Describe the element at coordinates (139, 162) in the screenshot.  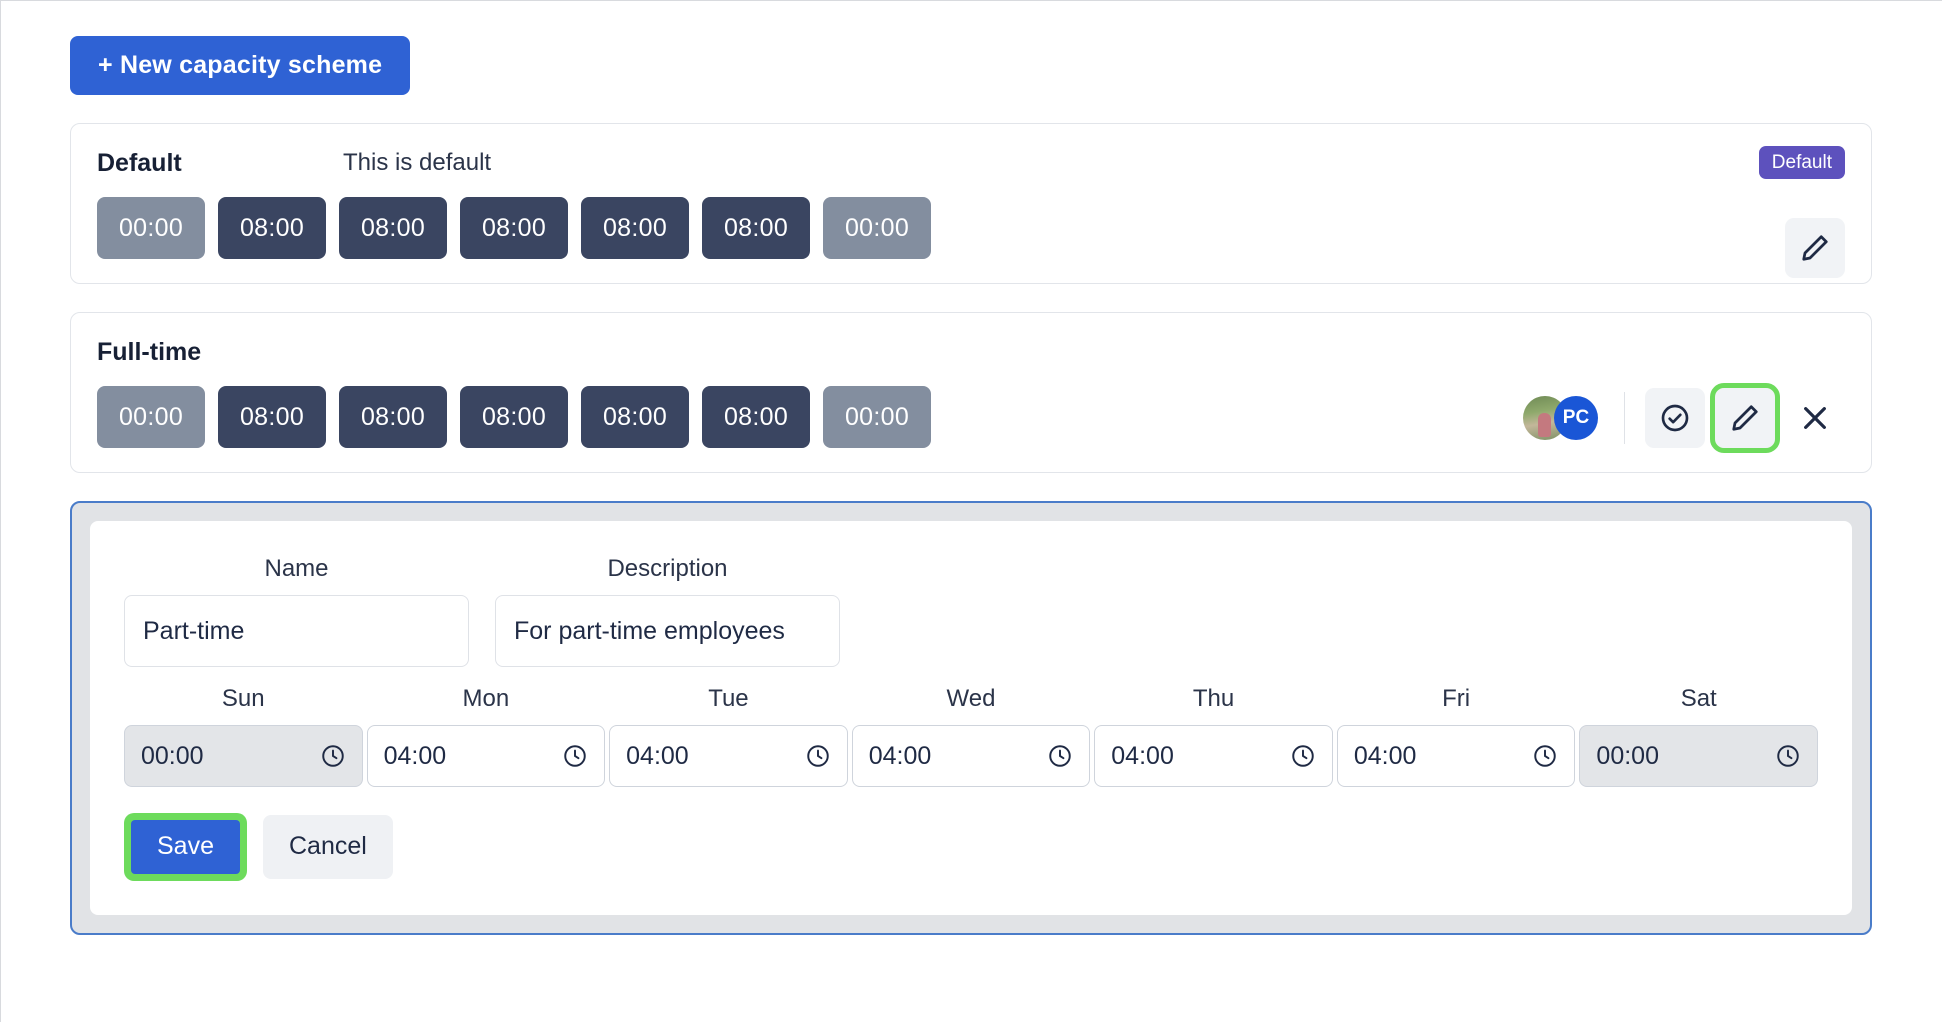
I see `scheme-name: Default` at that location.